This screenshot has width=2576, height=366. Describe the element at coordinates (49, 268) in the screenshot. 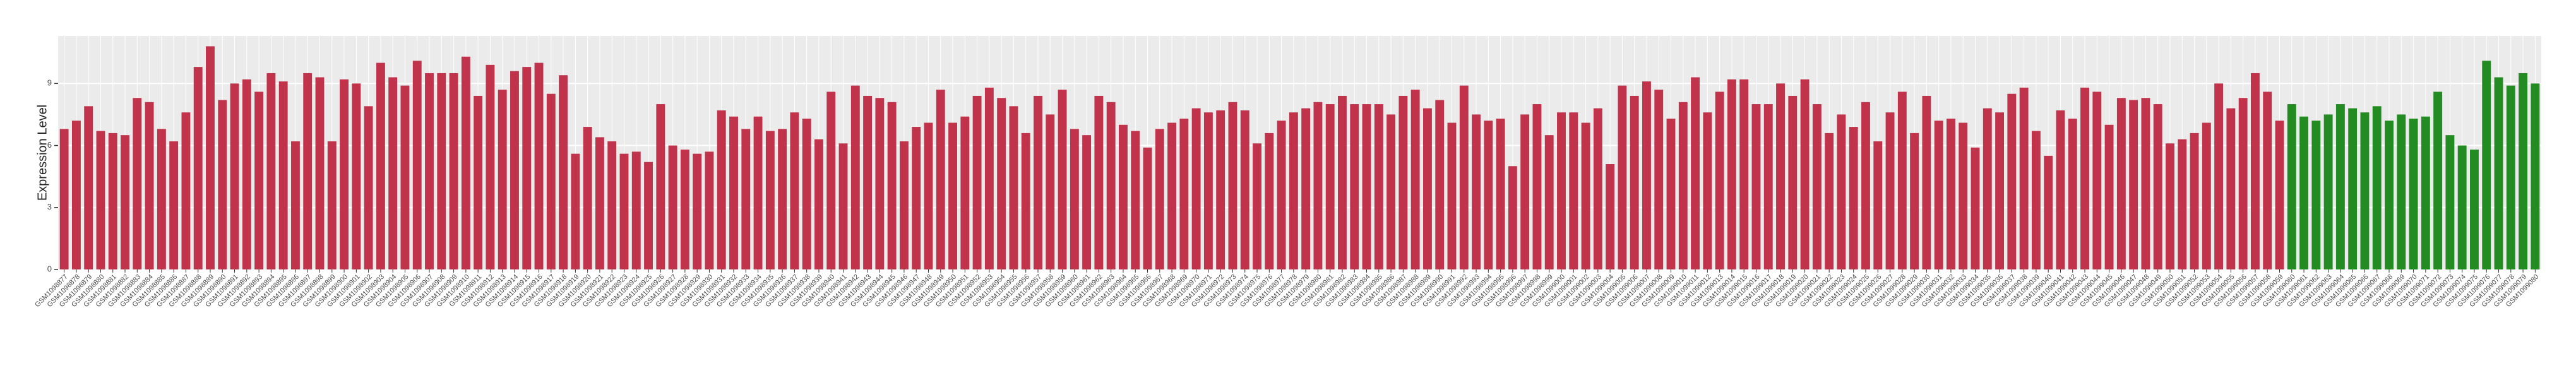

I see `y-tick-label: 0` at that location.